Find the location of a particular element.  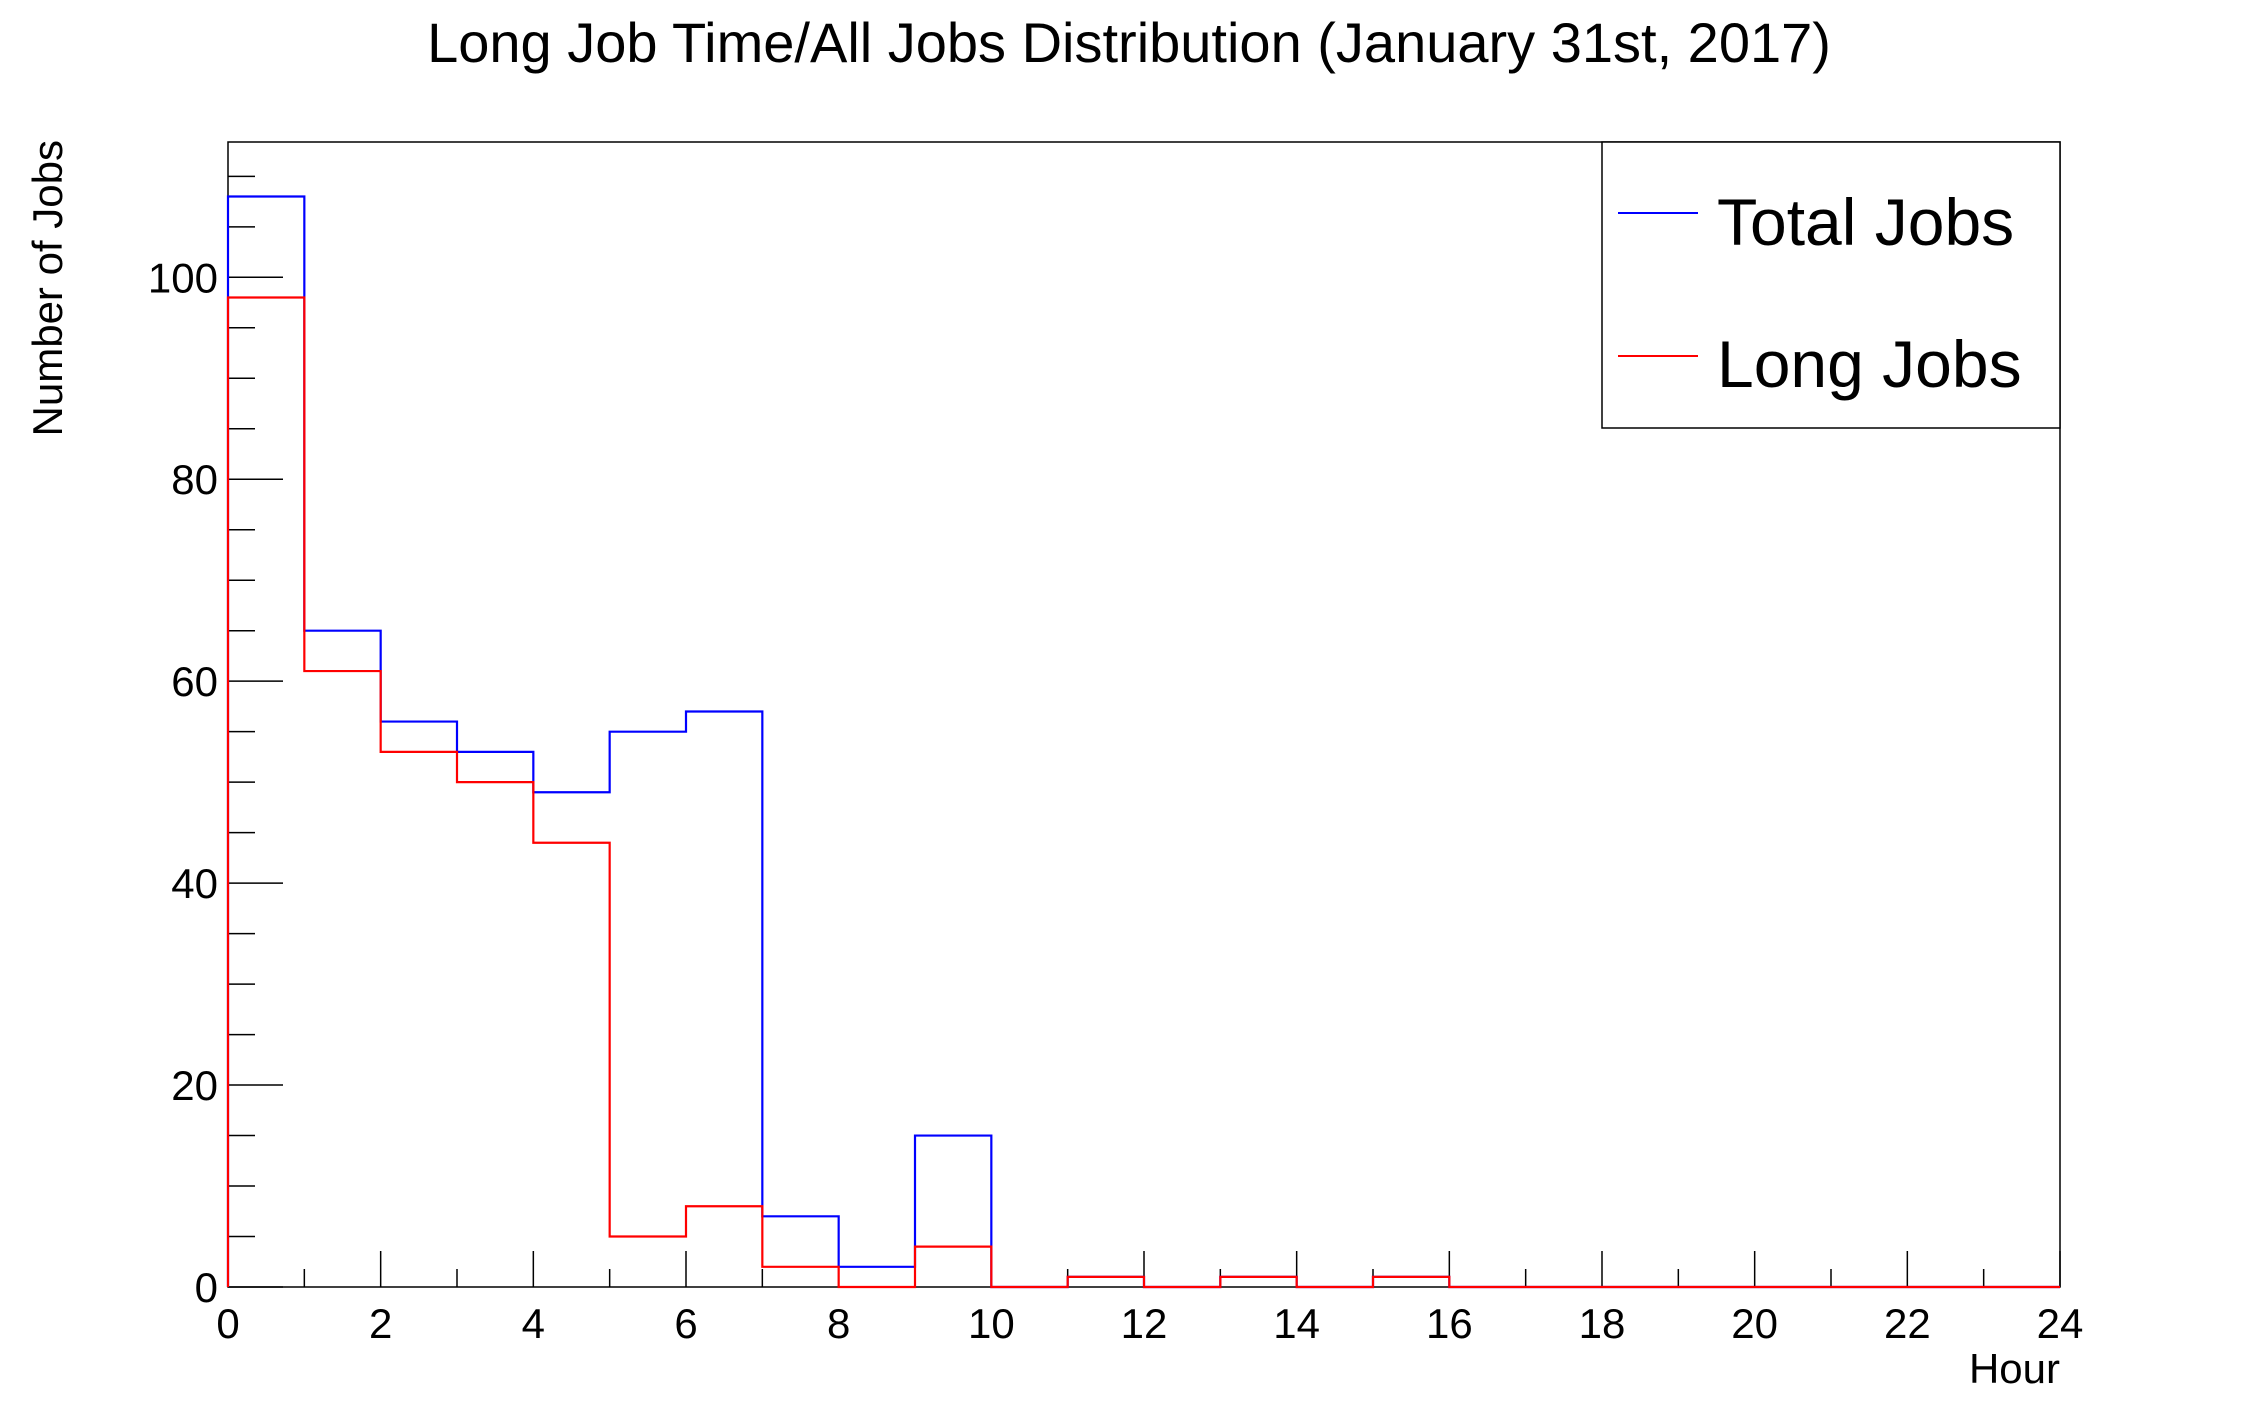

x-tick-label: 8 is located at coordinates (838, 1323).